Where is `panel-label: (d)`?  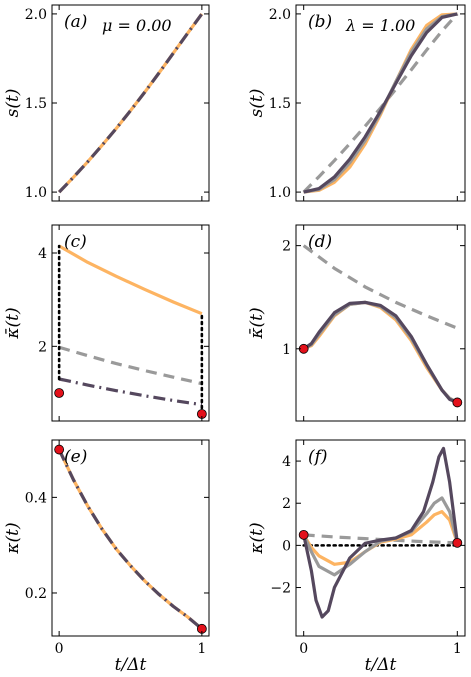 panel-label: (d) is located at coordinates (320, 242).